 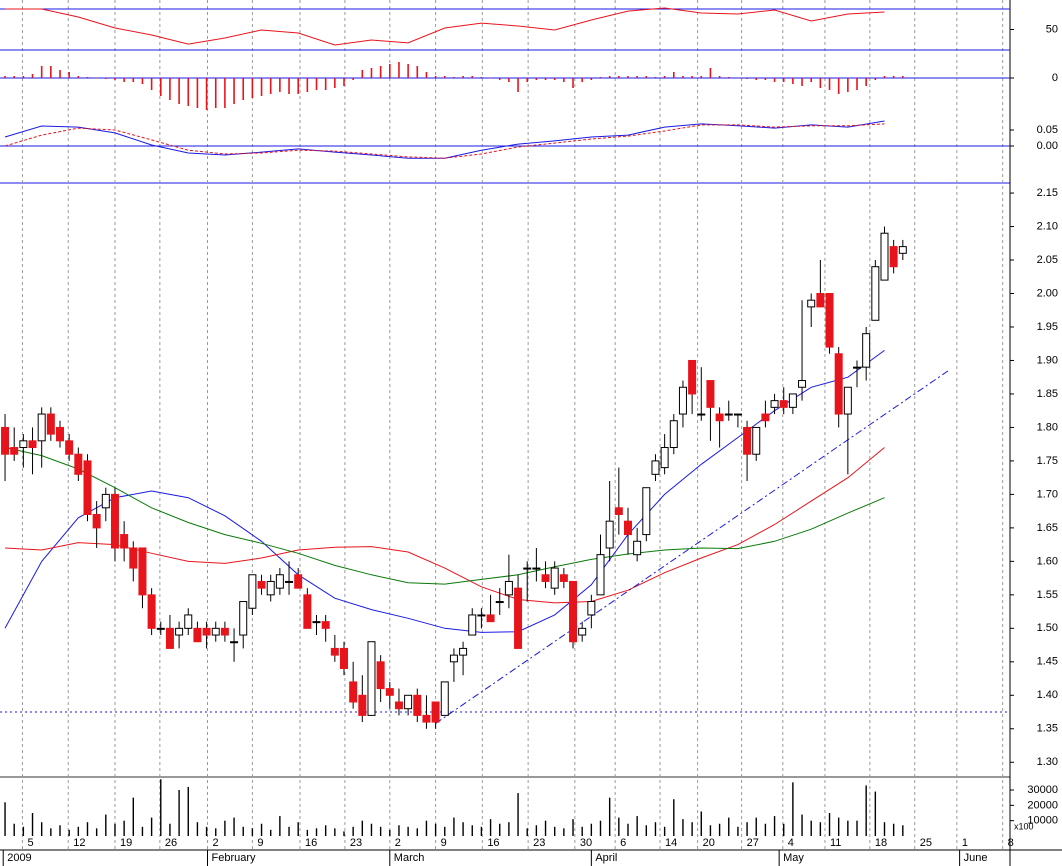 What do you see at coordinates (976, 858) in the screenshot?
I see `month-label: June` at bounding box center [976, 858].